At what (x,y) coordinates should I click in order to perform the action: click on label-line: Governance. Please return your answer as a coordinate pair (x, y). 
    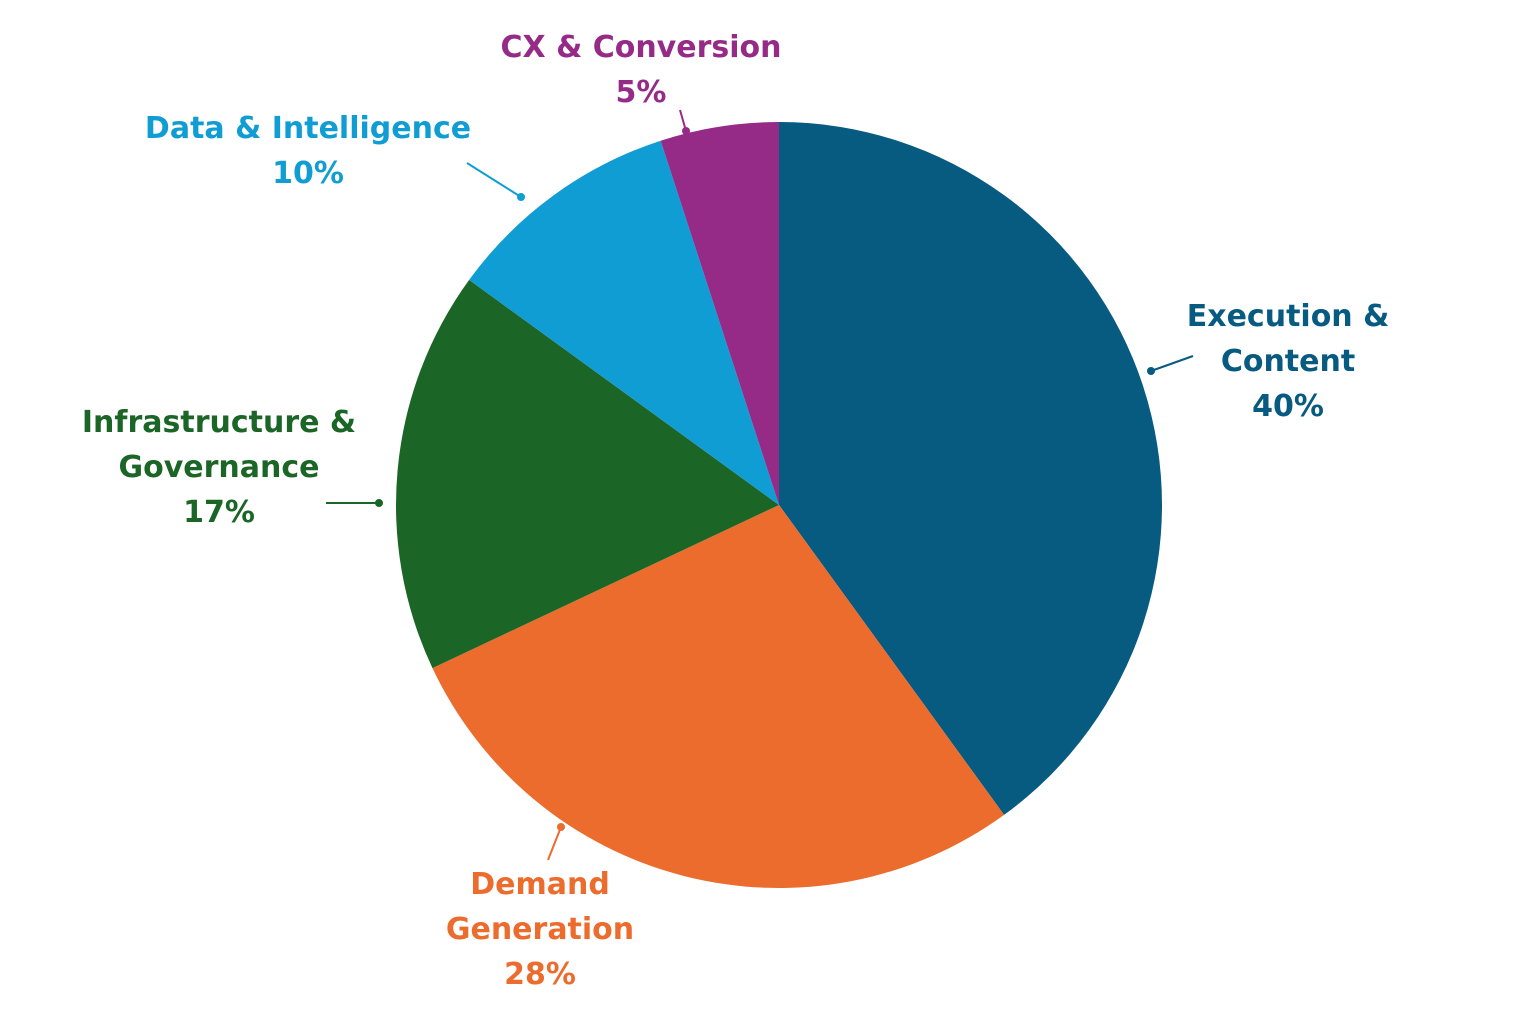
    Looking at the image, I should click on (219, 467).